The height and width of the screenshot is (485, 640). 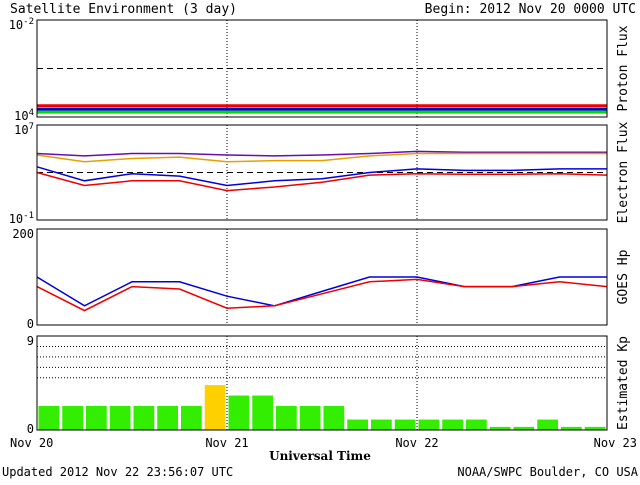 What do you see at coordinates (623, 172) in the screenshot?
I see `y-axis-label: Electron Flux` at bounding box center [623, 172].